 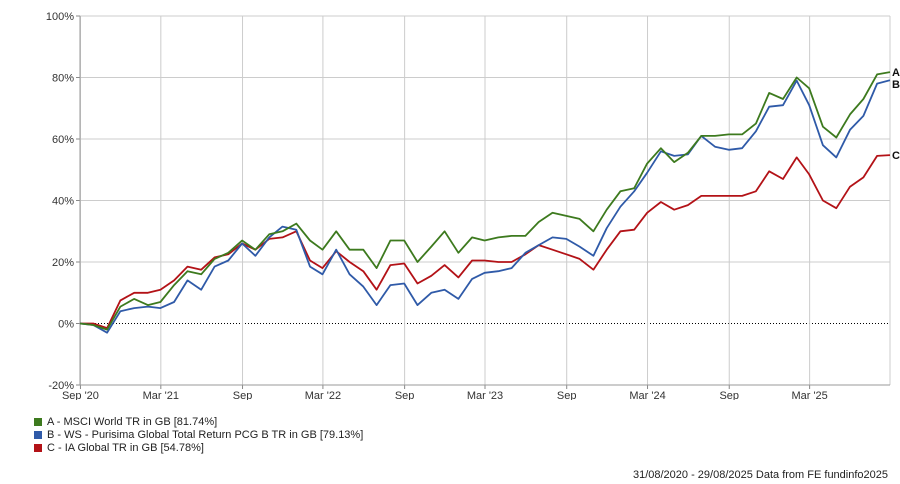 I want to click on legend-swatch-a, so click(x=38, y=421).